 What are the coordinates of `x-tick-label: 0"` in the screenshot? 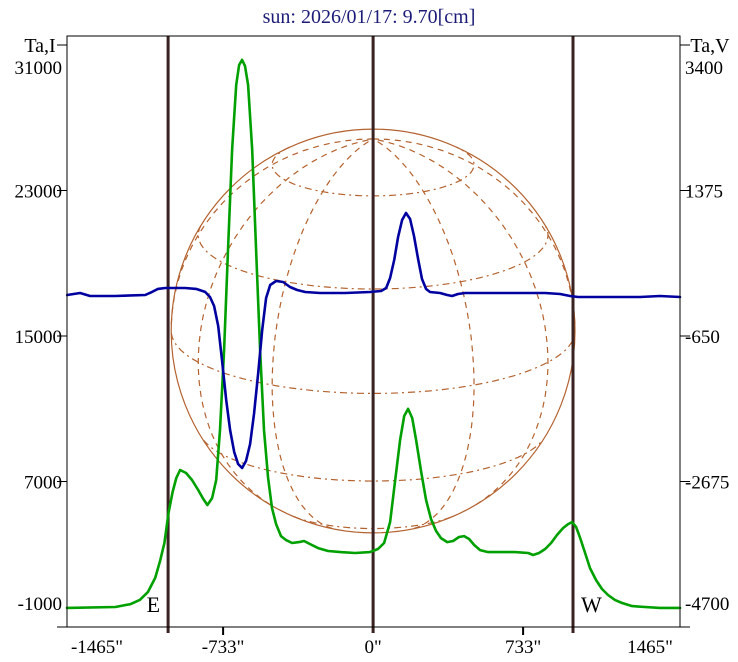 It's located at (372, 647).